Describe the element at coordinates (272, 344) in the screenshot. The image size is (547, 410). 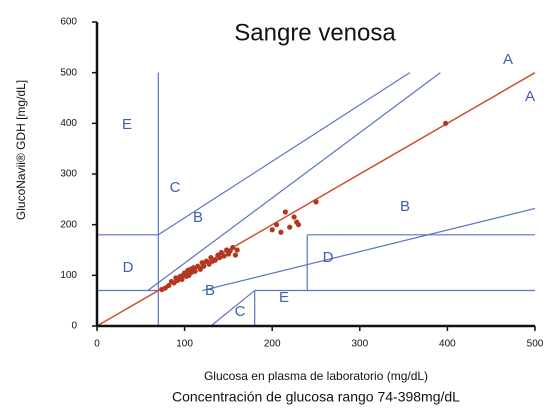
I see `x-tick-label: 200` at that location.